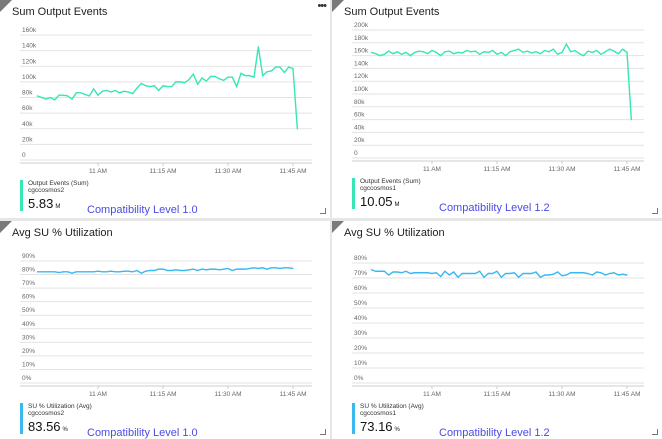 Image resolution: width=662 pixels, height=439 pixels. What do you see at coordinates (28, 310) in the screenshot?
I see `y-tick-label: 50%` at bounding box center [28, 310].